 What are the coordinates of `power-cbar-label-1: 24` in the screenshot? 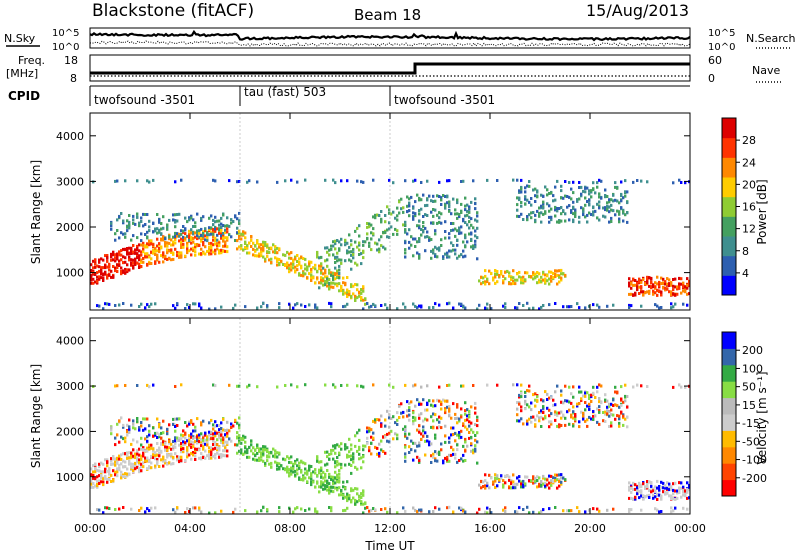 It's located at (749, 162).